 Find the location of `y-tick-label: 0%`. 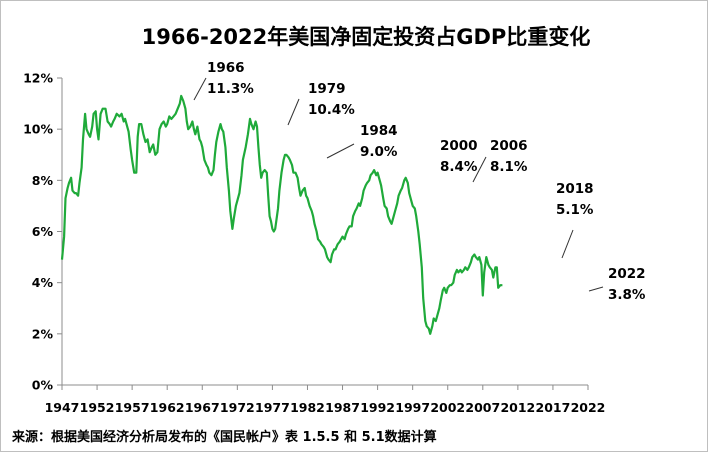

y-tick-label: 0% is located at coordinates (43, 385).